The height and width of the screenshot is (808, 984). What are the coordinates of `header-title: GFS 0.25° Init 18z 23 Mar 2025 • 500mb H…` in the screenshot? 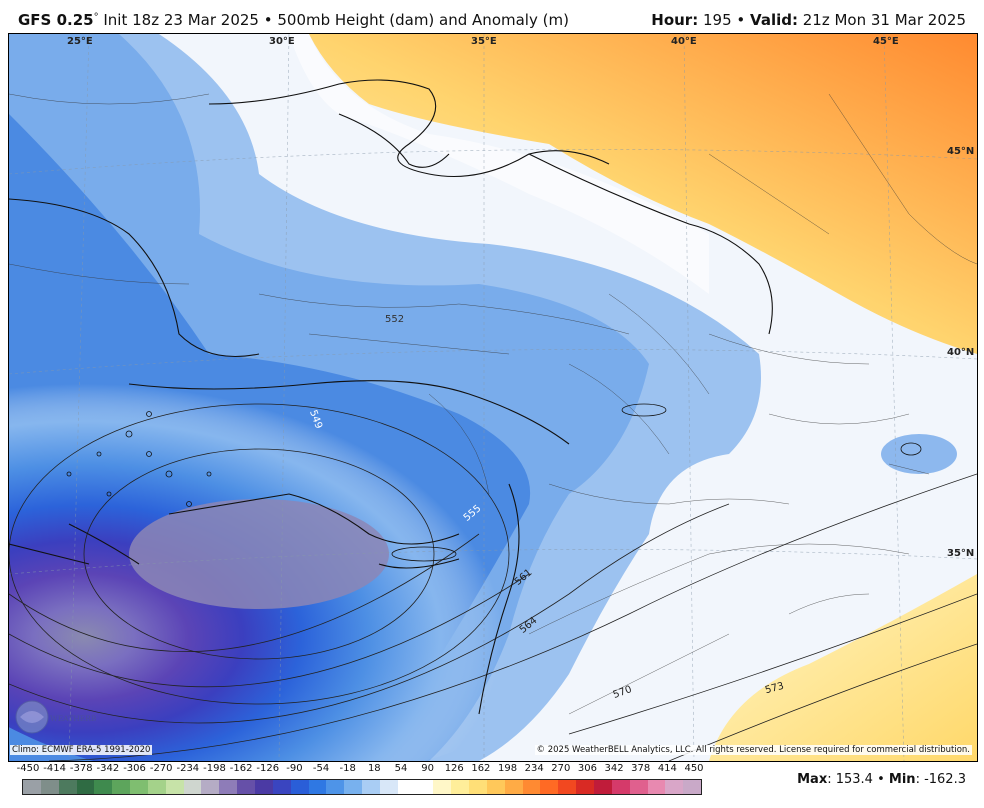 It's located at (293, 20).